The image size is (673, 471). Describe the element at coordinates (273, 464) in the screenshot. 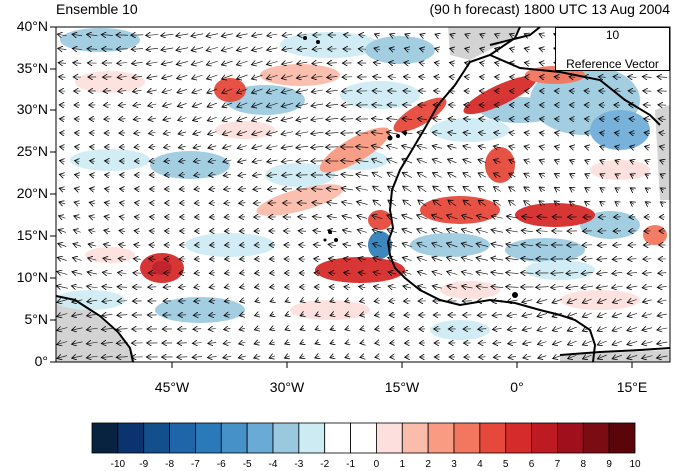

I see `colorbar-tick-label: -4` at that location.